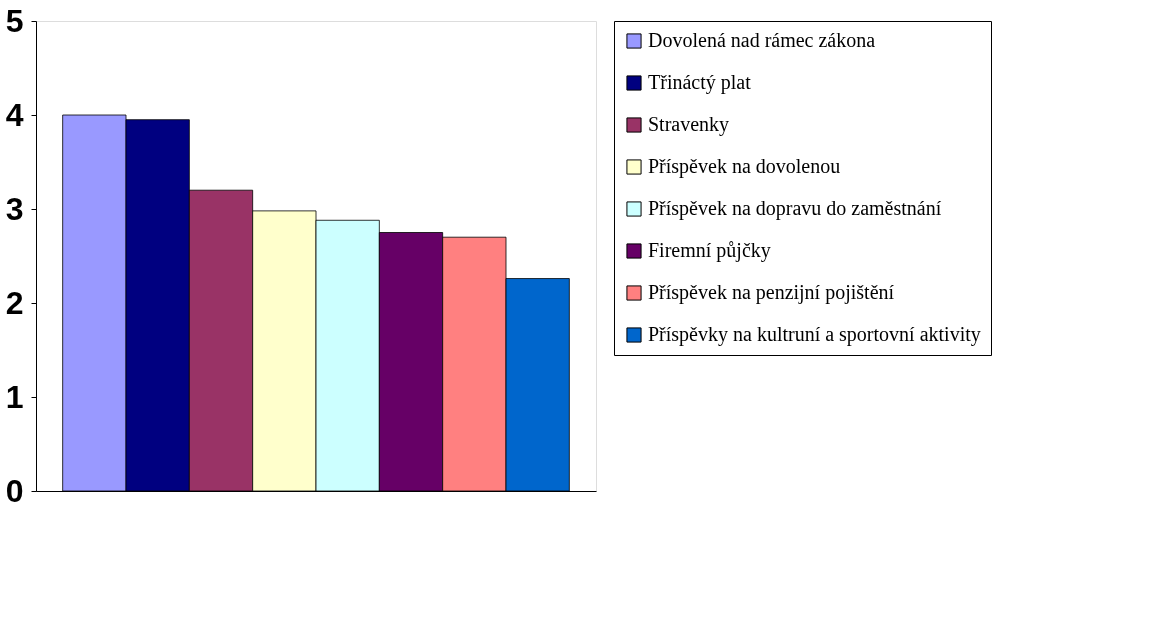  What do you see at coordinates (689, 124) in the screenshot?
I see `legend-label: Stravenky` at bounding box center [689, 124].